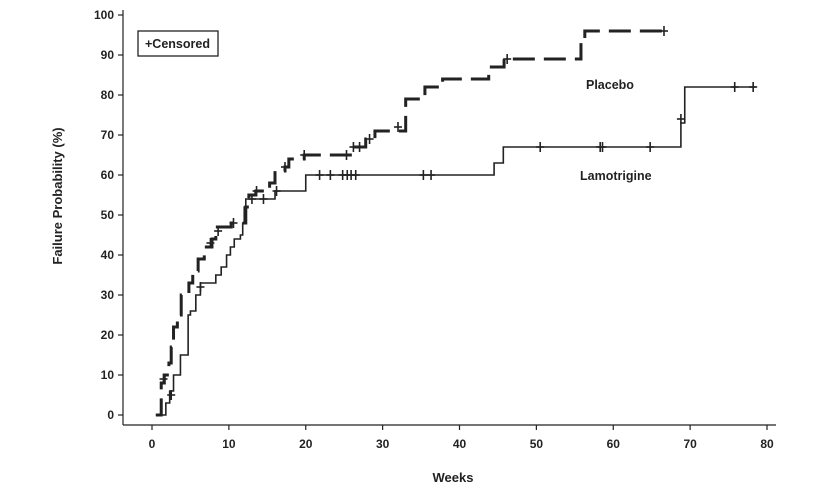 The width and height of the screenshot is (826, 491). I want to click on y-tick-label: 10, so click(108, 375).